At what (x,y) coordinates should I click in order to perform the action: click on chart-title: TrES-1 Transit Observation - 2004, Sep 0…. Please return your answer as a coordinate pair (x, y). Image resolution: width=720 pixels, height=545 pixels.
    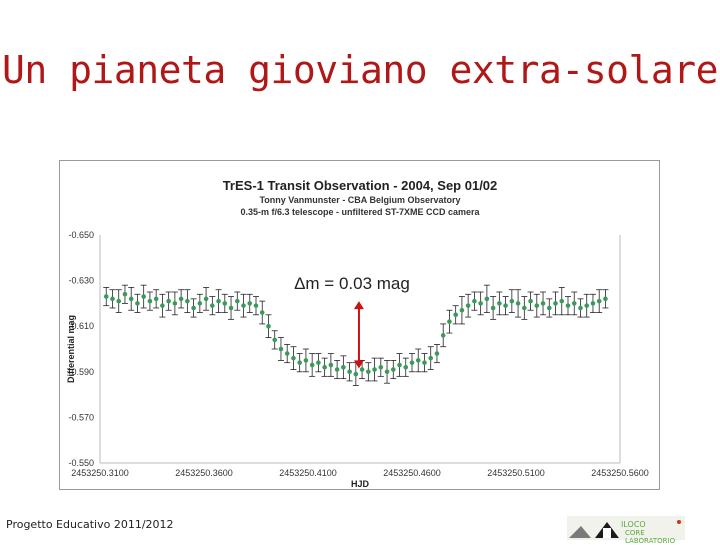
    Looking at the image, I should click on (360, 185).